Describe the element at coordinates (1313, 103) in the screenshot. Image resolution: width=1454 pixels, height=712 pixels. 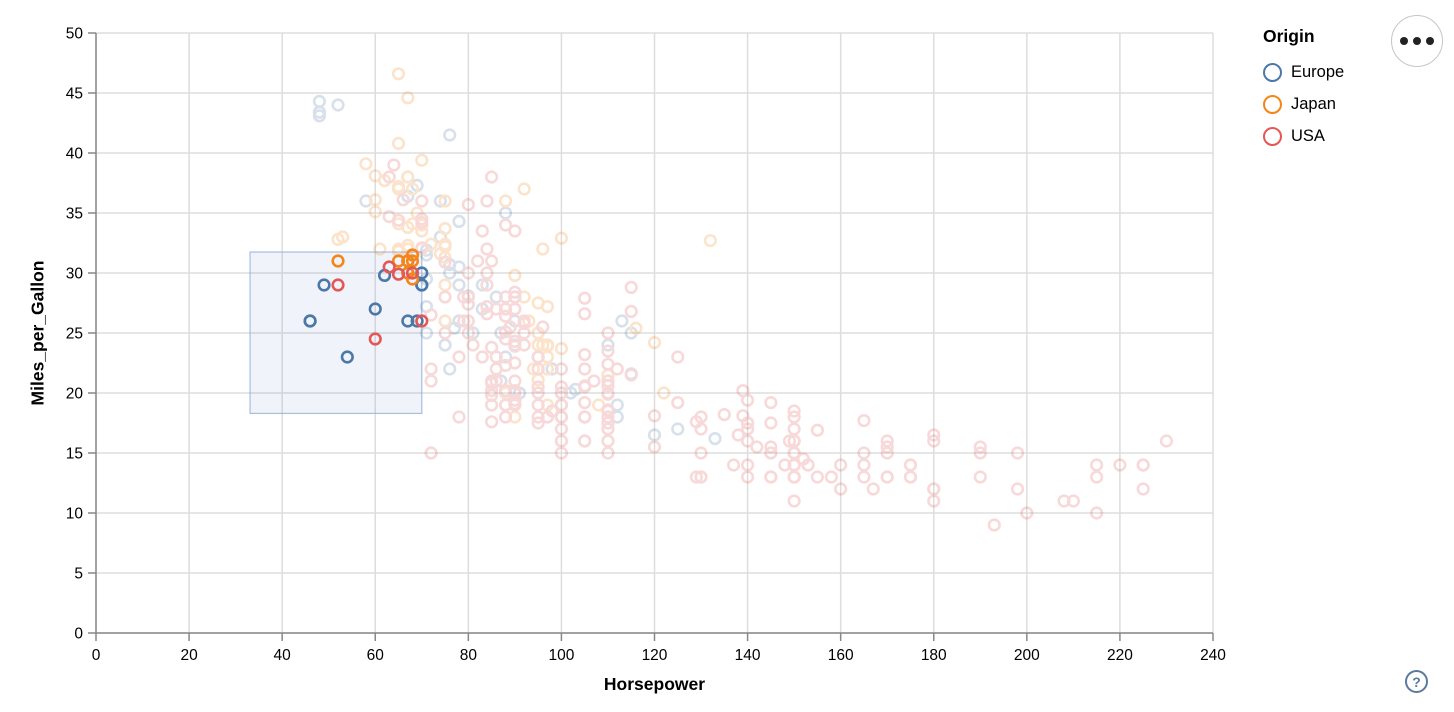
I see `legend-label: Japan` at that location.